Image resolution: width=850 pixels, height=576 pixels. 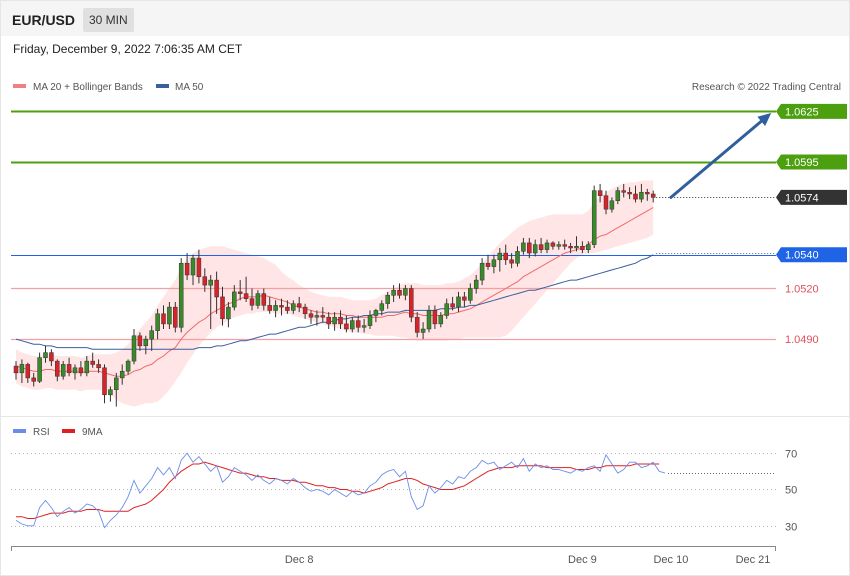 I want to click on price-tag-bg, so click(x=811, y=197).